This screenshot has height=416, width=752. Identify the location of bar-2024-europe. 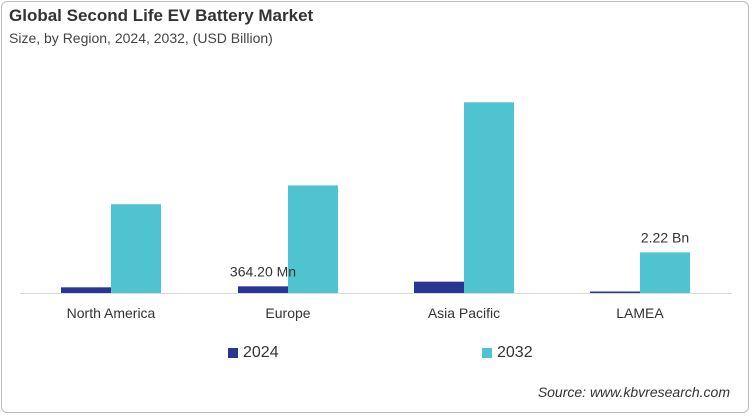
(263, 289).